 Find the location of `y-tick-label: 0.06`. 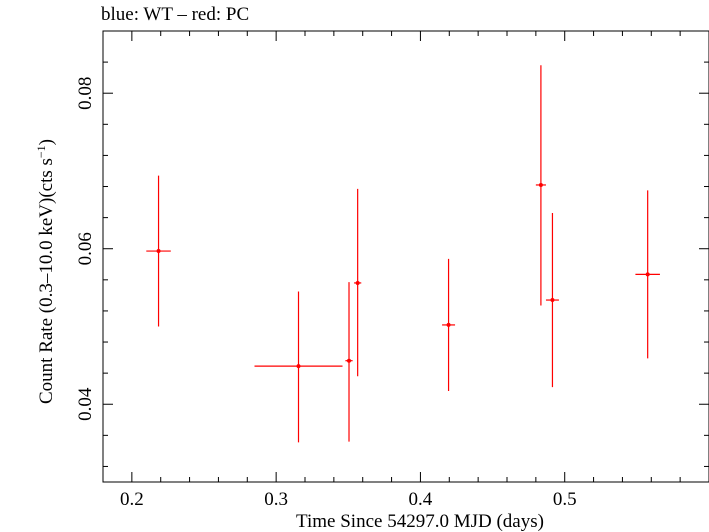

y-tick-label: 0.06 is located at coordinates (85, 248).